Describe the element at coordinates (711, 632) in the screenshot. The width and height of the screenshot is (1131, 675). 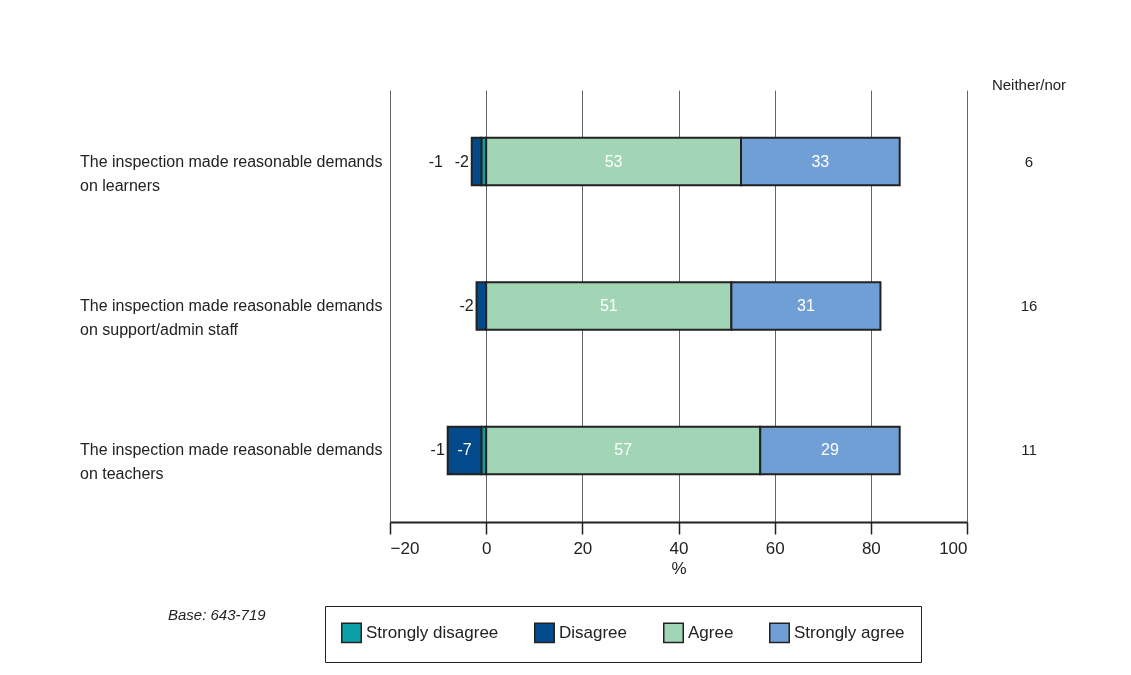
I see `legend-label: Agree` at that location.